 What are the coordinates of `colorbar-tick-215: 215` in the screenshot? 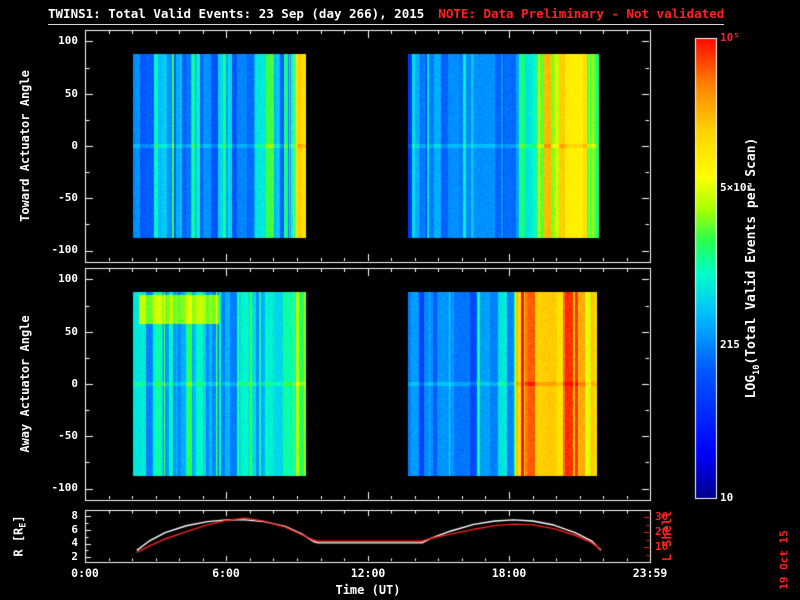 It's located at (730, 344).